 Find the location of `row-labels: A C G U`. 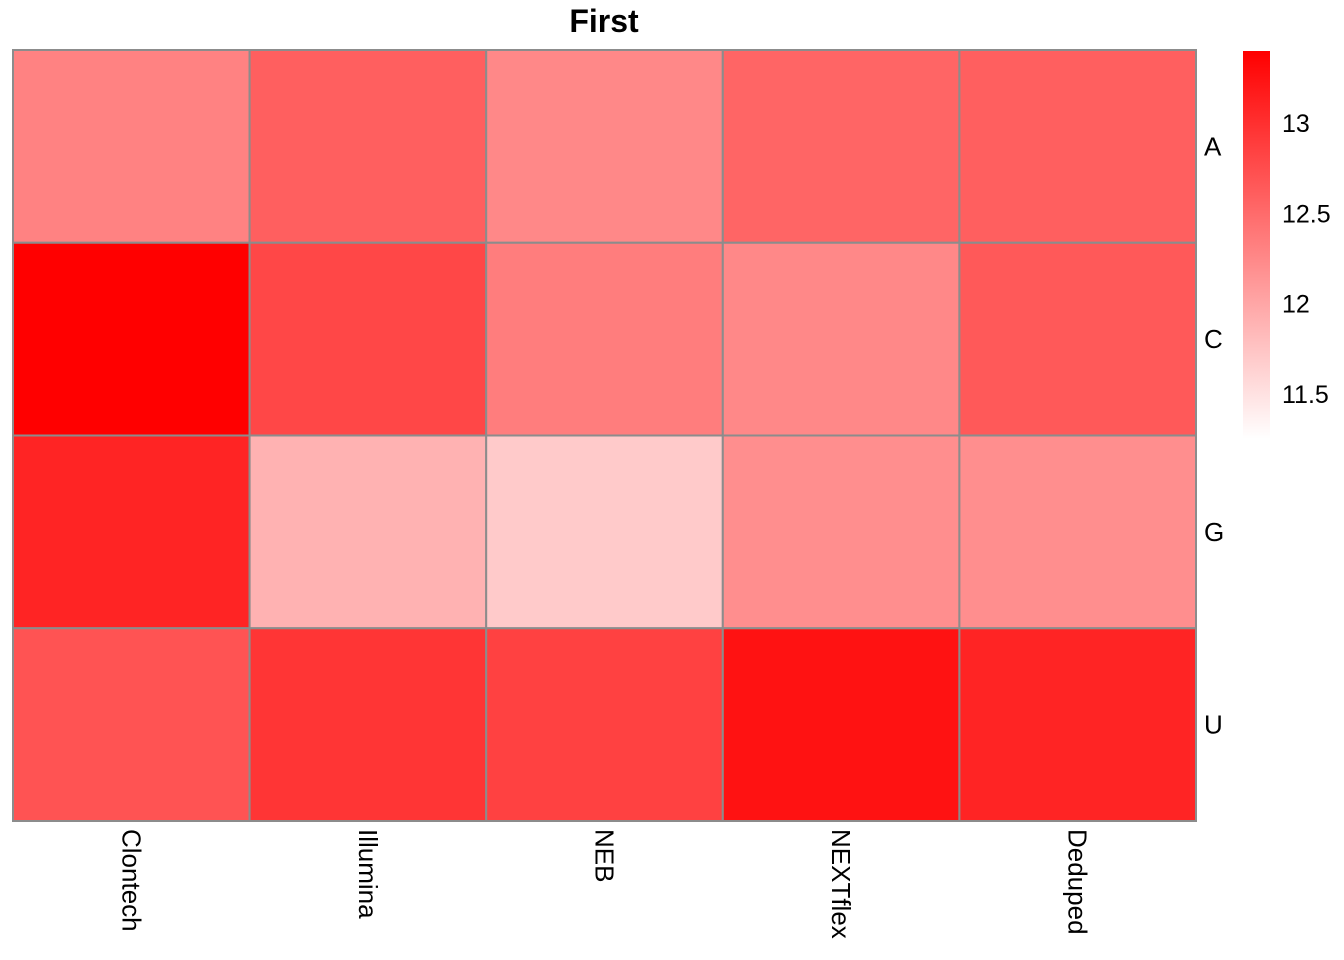

row-labels: A C G U is located at coordinates (1214, 435).